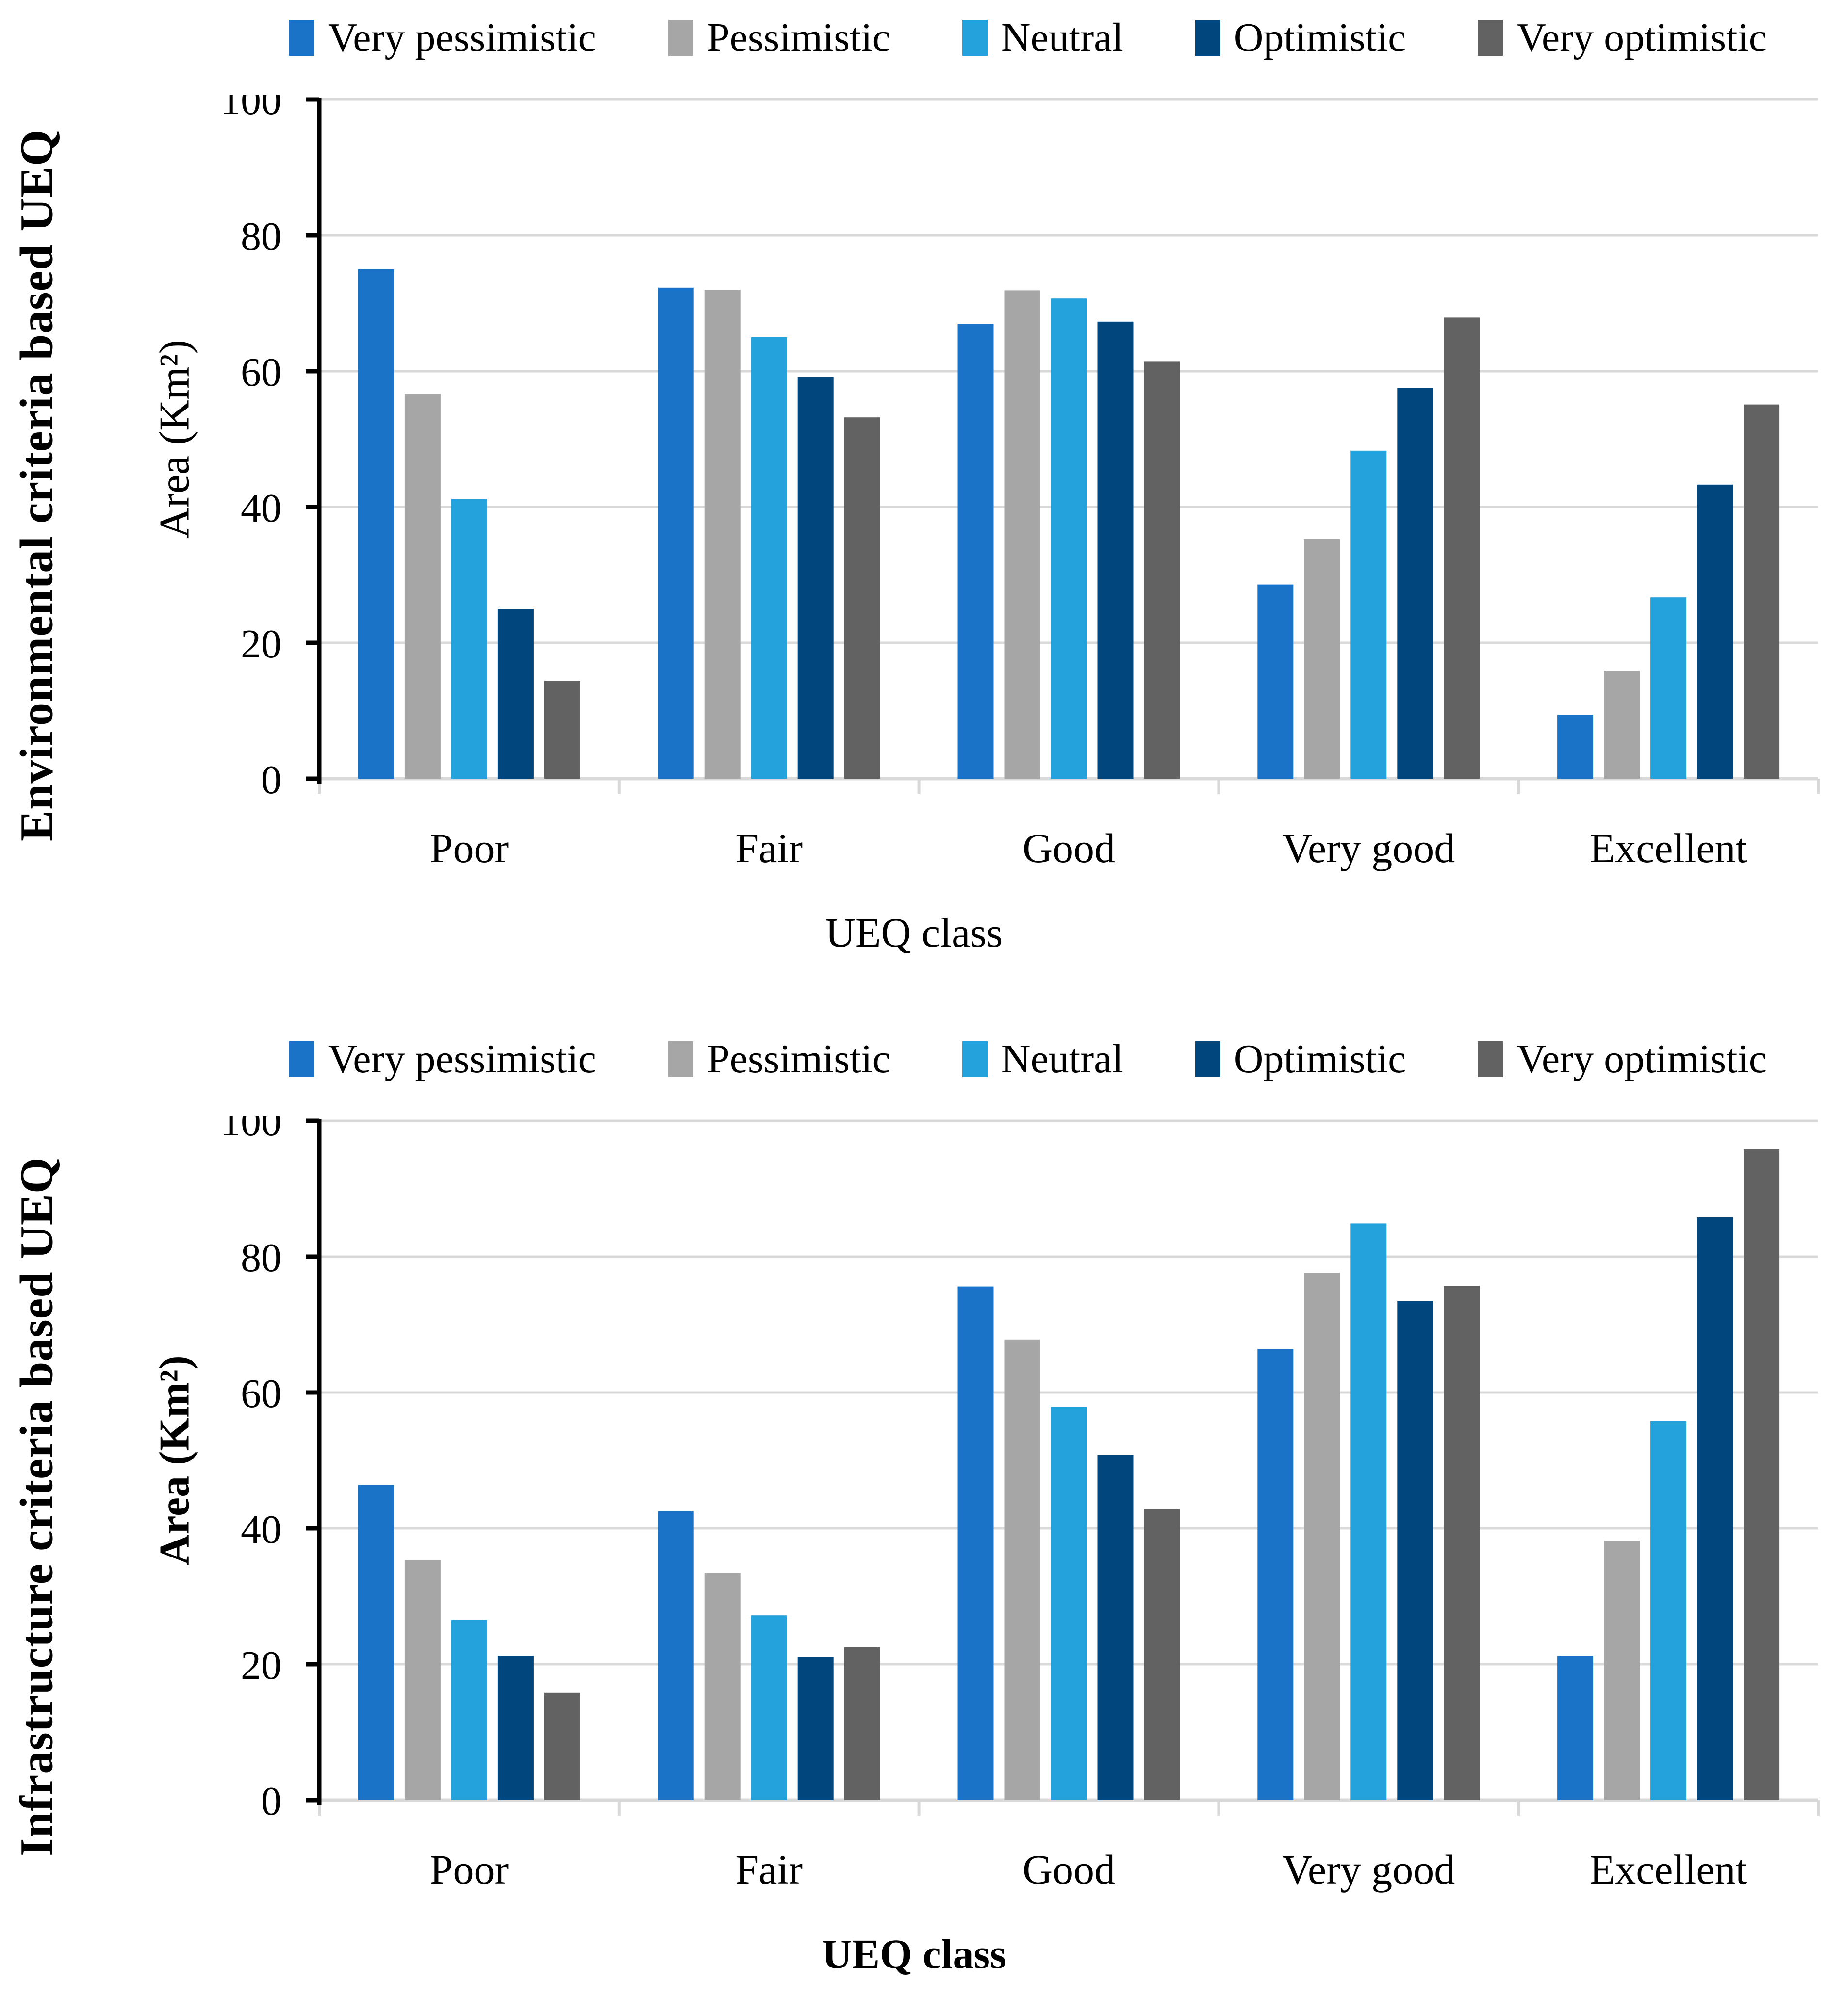 The height and width of the screenshot is (2016, 1828). What do you see at coordinates (562, 730) in the screenshot?
I see `bar-very-optimistic-poor` at bounding box center [562, 730].